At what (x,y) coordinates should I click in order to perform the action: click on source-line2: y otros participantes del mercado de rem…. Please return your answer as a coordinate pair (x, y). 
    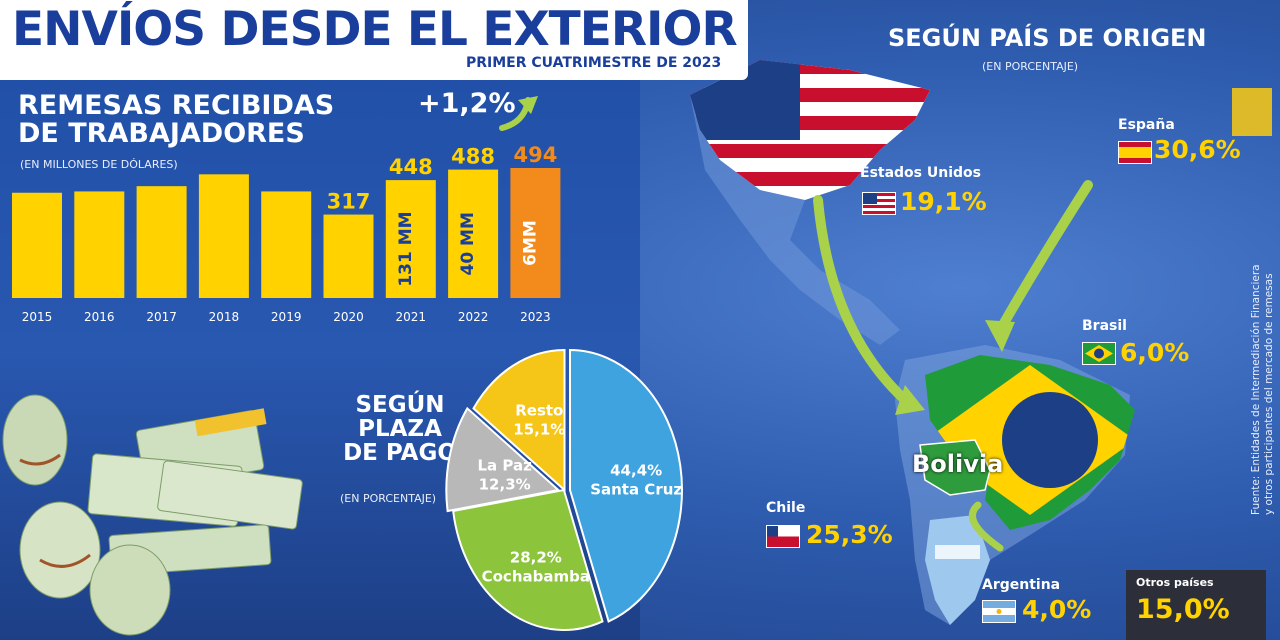
    Looking at the image, I should click on (1268, 394).